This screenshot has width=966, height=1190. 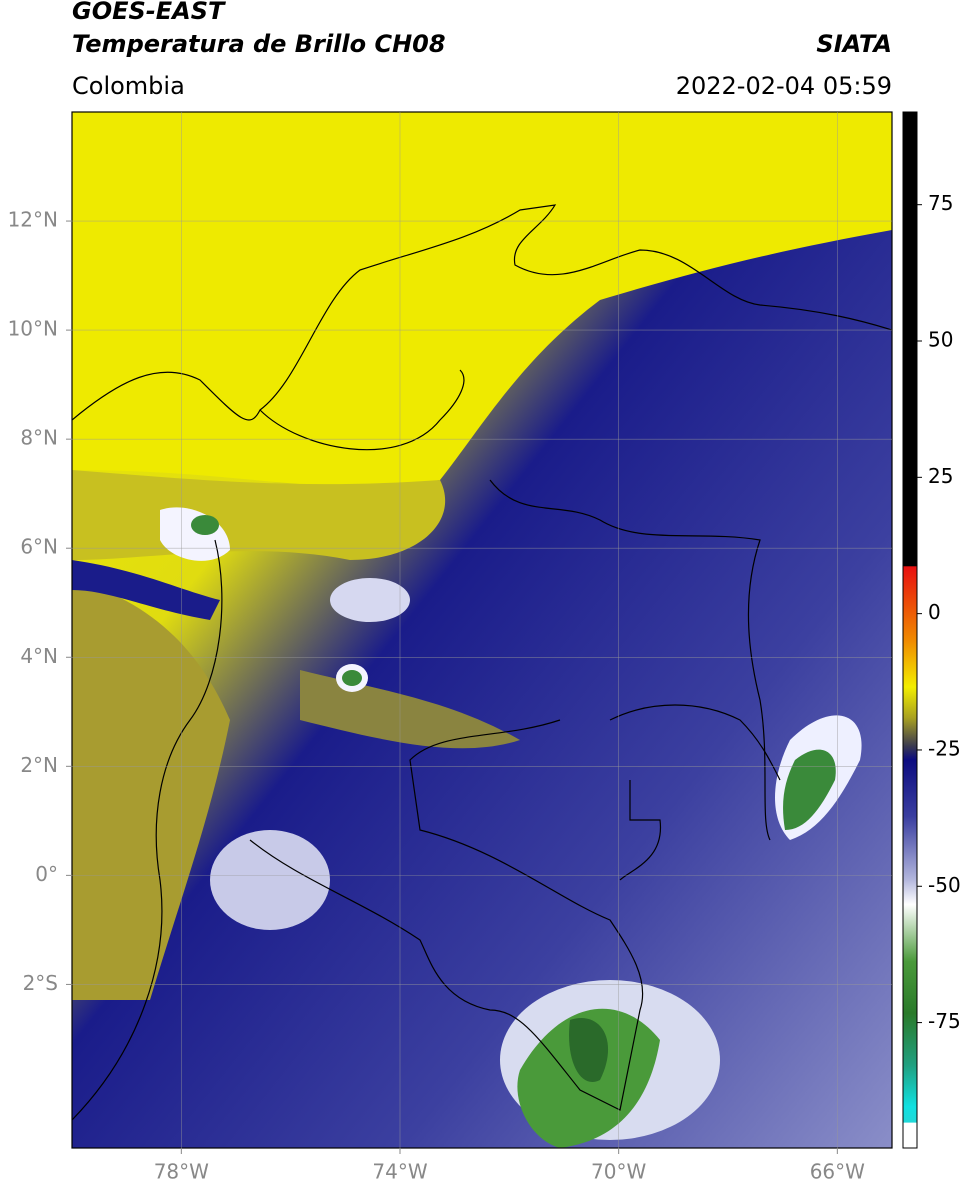 What do you see at coordinates (181, 1172) in the screenshot?
I see `lon-tick-label: 78°W` at bounding box center [181, 1172].